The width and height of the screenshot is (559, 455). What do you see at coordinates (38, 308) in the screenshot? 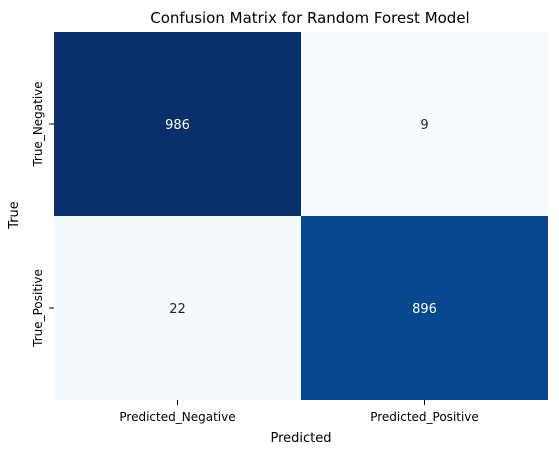
I see `y-tick-label: True_Positive` at bounding box center [38, 308].